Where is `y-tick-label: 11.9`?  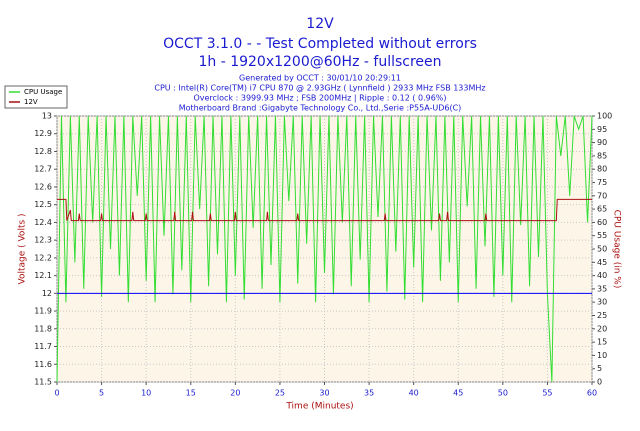
y-tick-label: 11.9 is located at coordinates (43, 311).